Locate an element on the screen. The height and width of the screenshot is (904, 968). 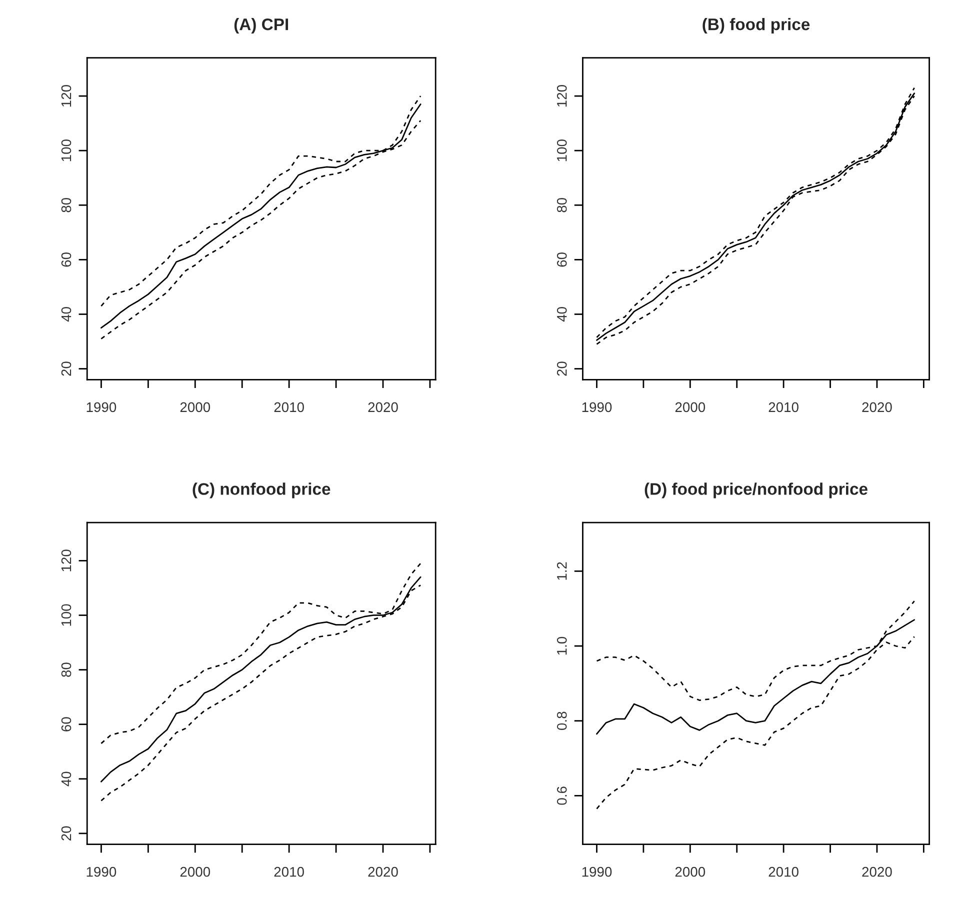
chart-title: (A) CPI is located at coordinates (261, 26).